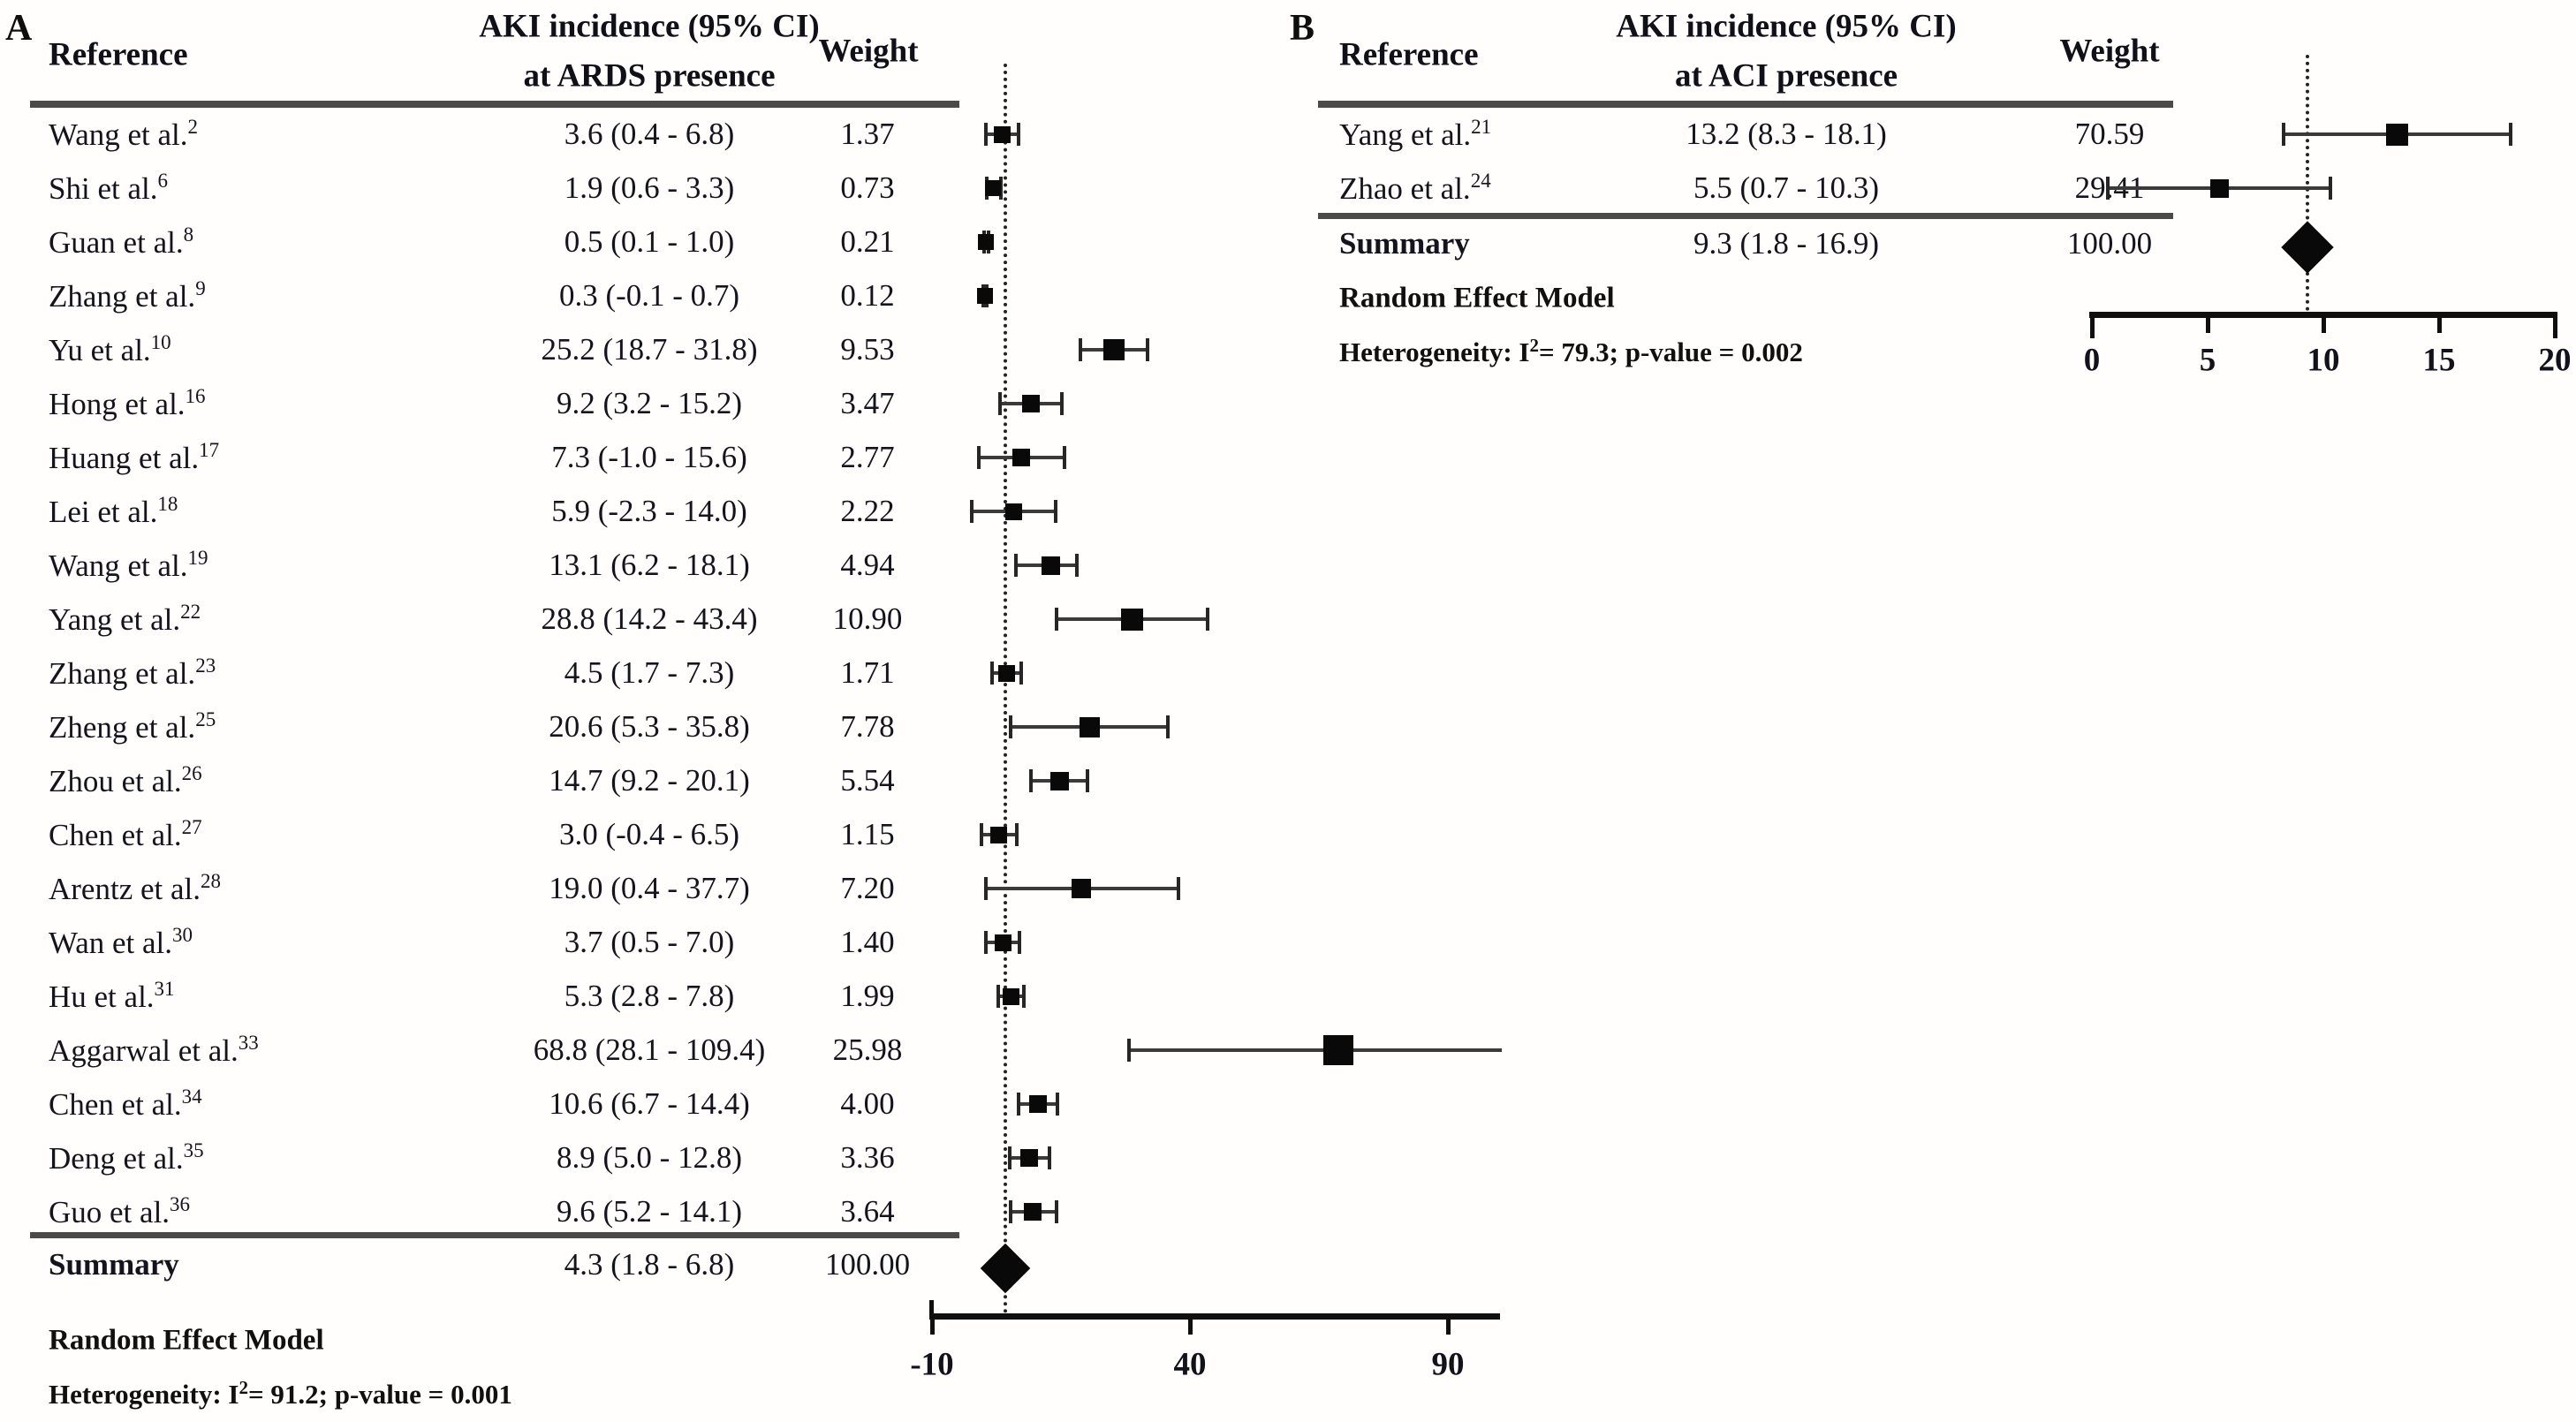 This screenshot has height=1422, width=2576. Describe the element at coordinates (868, 241) in the screenshot. I see `study-weight-value: 0.21` at that location.